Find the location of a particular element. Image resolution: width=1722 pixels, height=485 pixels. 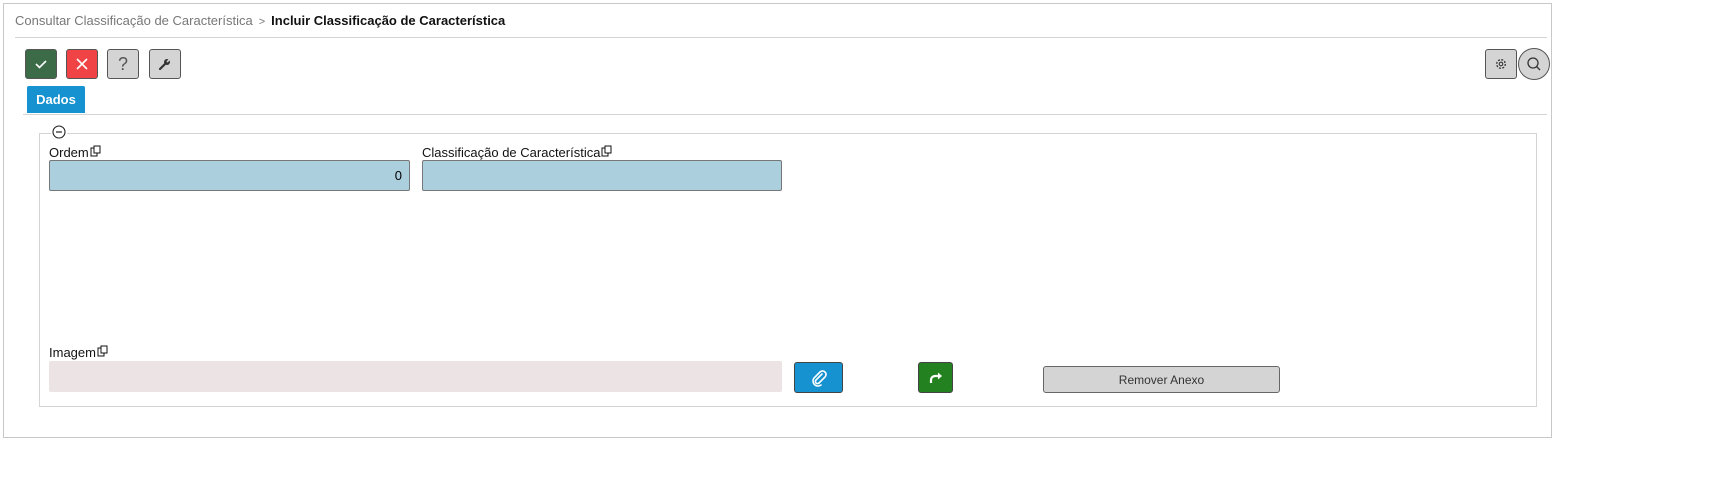

settings-button is located at coordinates (1501, 64).